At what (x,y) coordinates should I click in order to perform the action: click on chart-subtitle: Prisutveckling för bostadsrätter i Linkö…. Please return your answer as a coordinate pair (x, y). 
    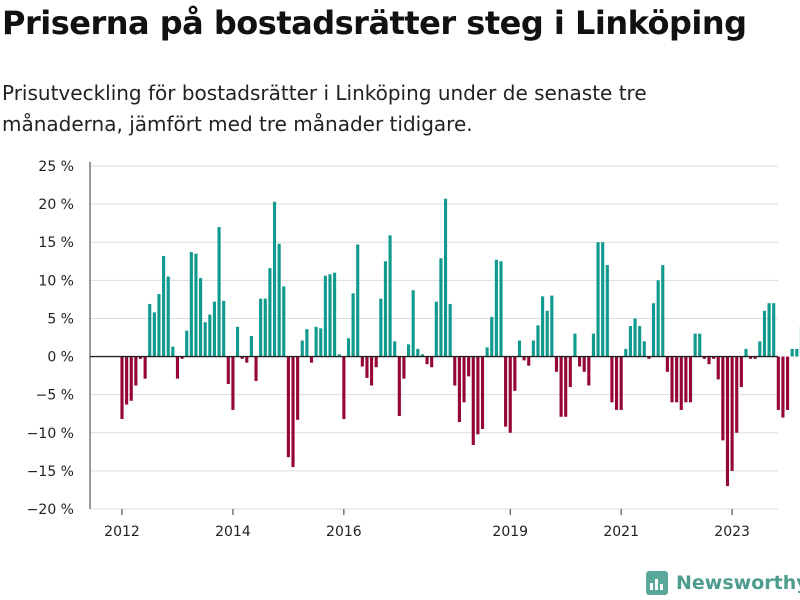
    Looking at the image, I should click on (324, 108).